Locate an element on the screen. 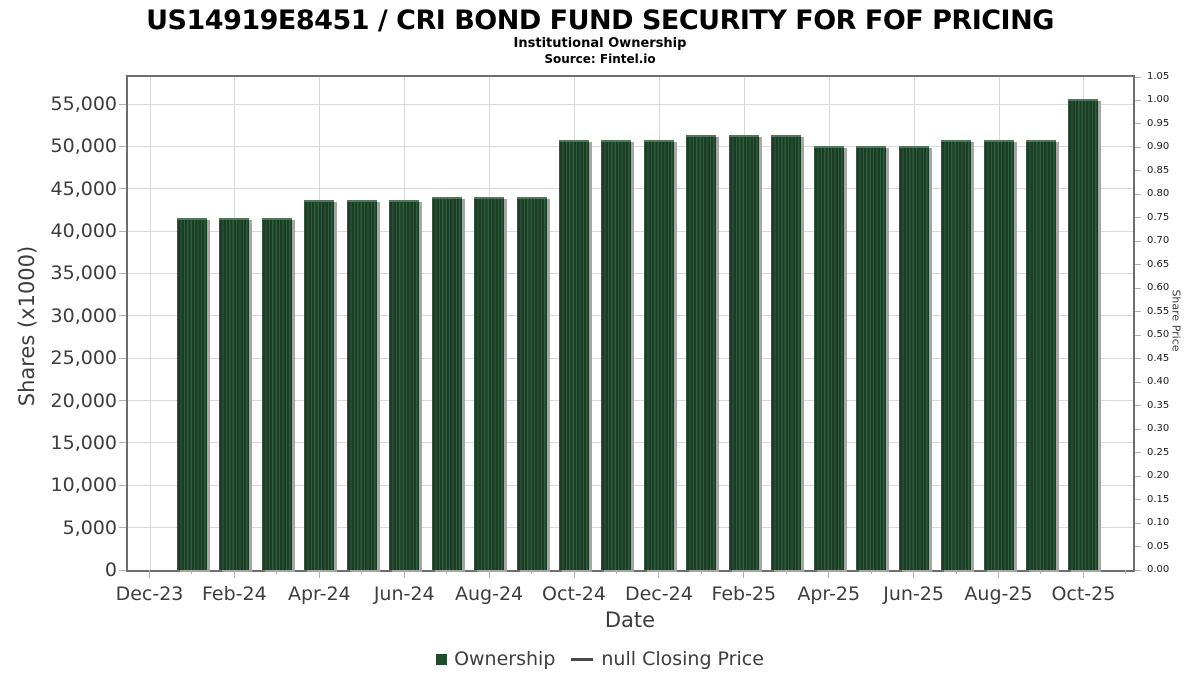  left-axis-tick-label: 10,000 is located at coordinates (83, 485).